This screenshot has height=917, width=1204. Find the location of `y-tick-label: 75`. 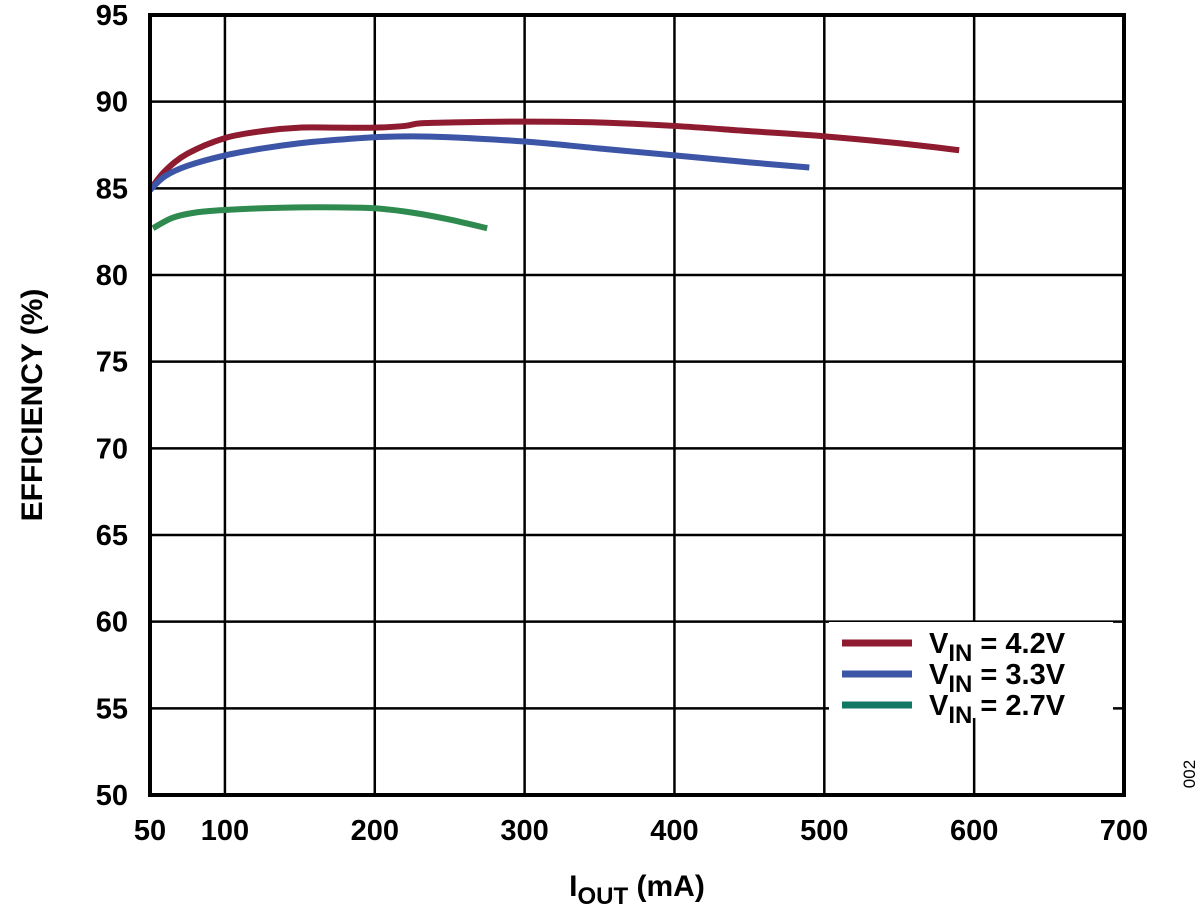

y-tick-label: 75 is located at coordinates (112, 363).